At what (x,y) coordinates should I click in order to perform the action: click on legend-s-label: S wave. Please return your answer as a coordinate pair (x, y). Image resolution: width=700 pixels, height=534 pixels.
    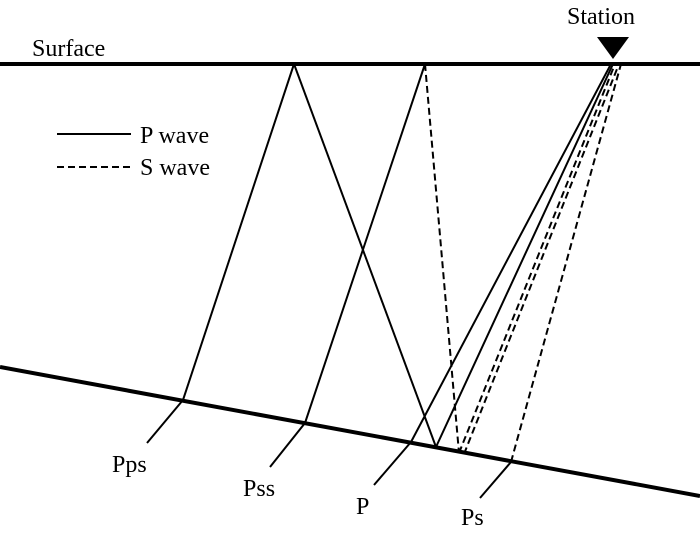
    Looking at the image, I should click on (175, 168).